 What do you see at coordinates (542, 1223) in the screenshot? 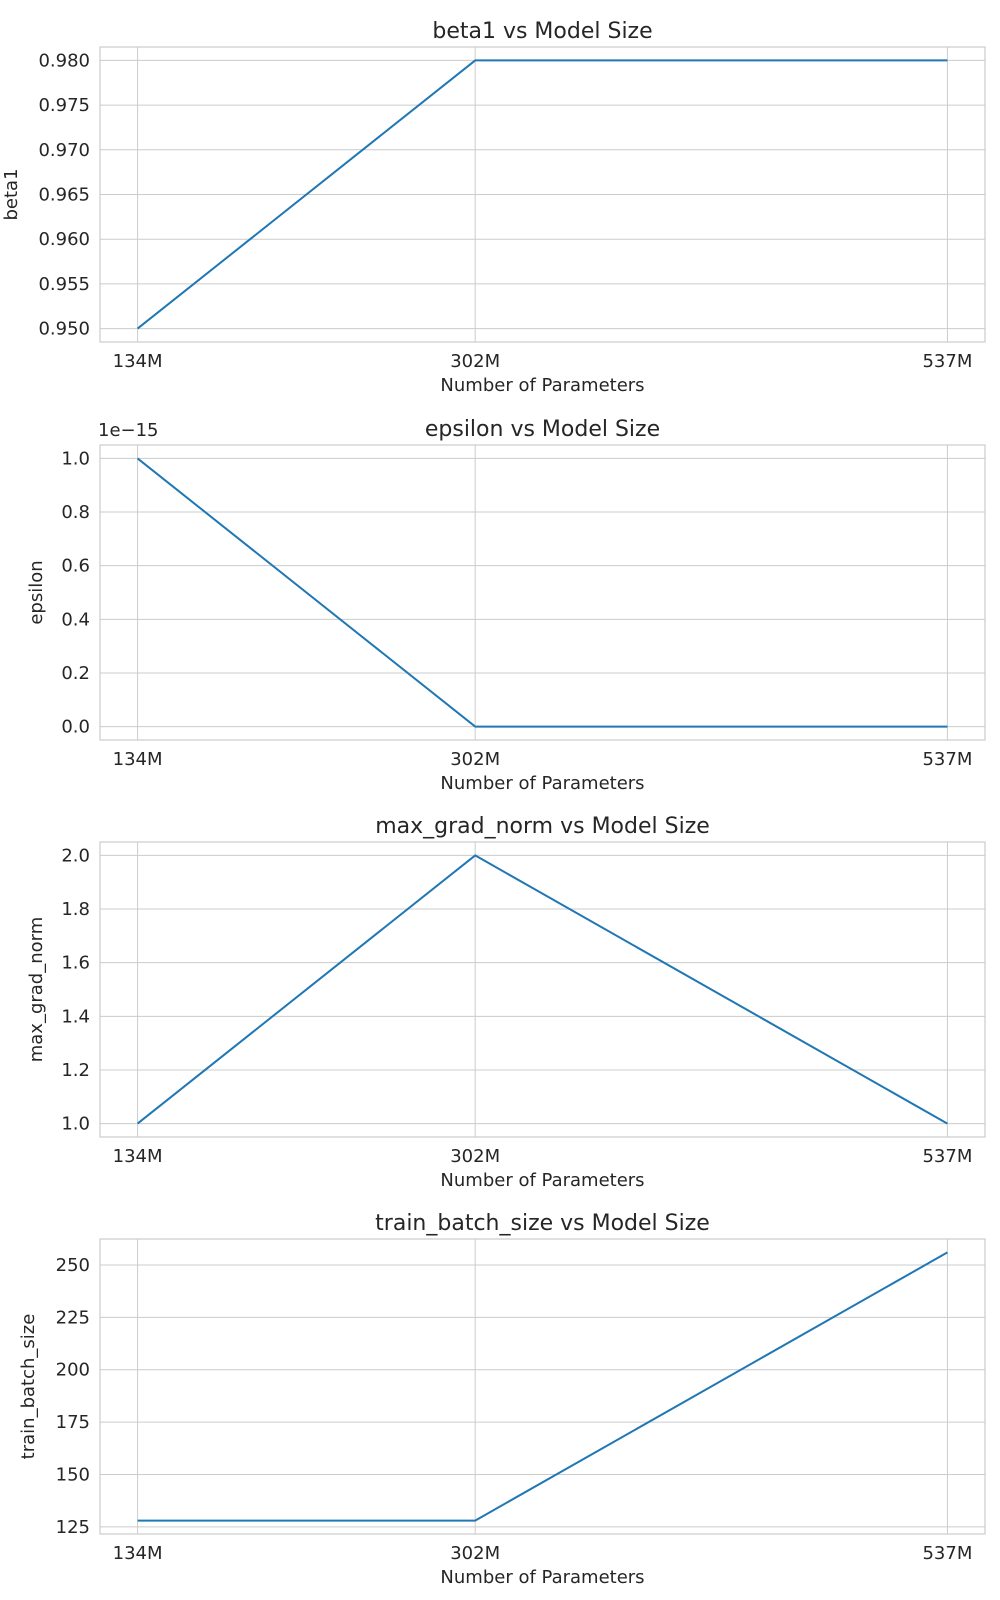
I see `chart-title: train_batch_size vs Model Size` at bounding box center [542, 1223].